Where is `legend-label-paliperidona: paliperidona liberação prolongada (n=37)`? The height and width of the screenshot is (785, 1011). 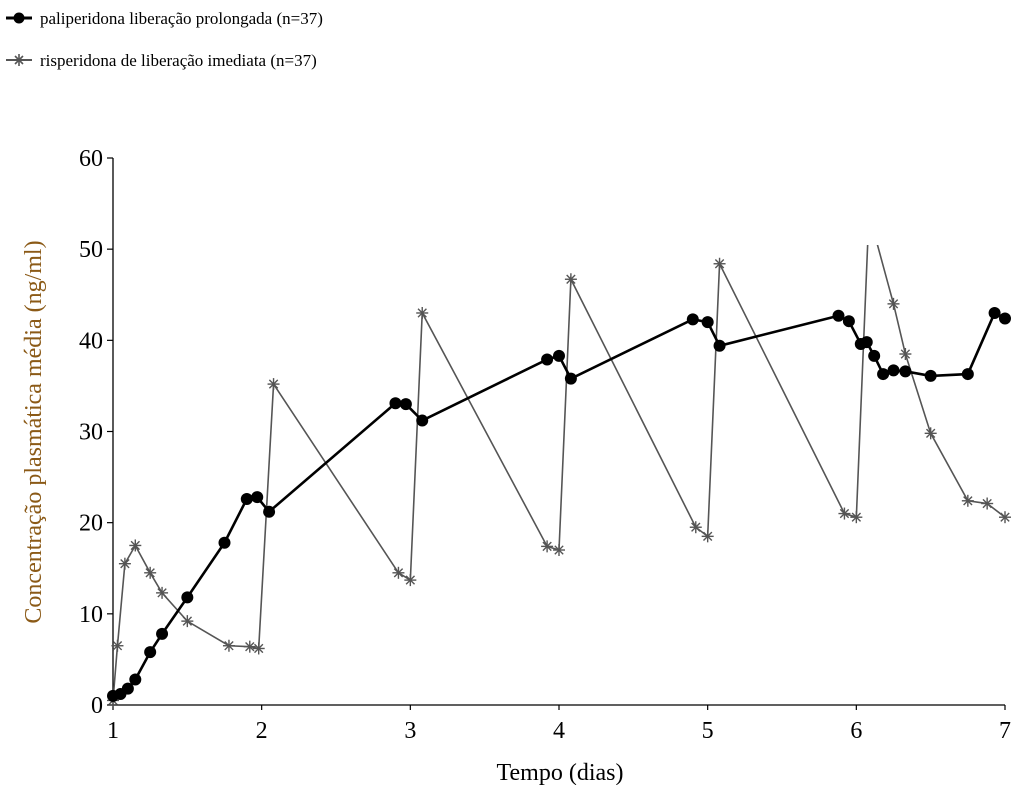 legend-label-paliperidona: paliperidona liberação prolongada (n=37) is located at coordinates (181, 18).